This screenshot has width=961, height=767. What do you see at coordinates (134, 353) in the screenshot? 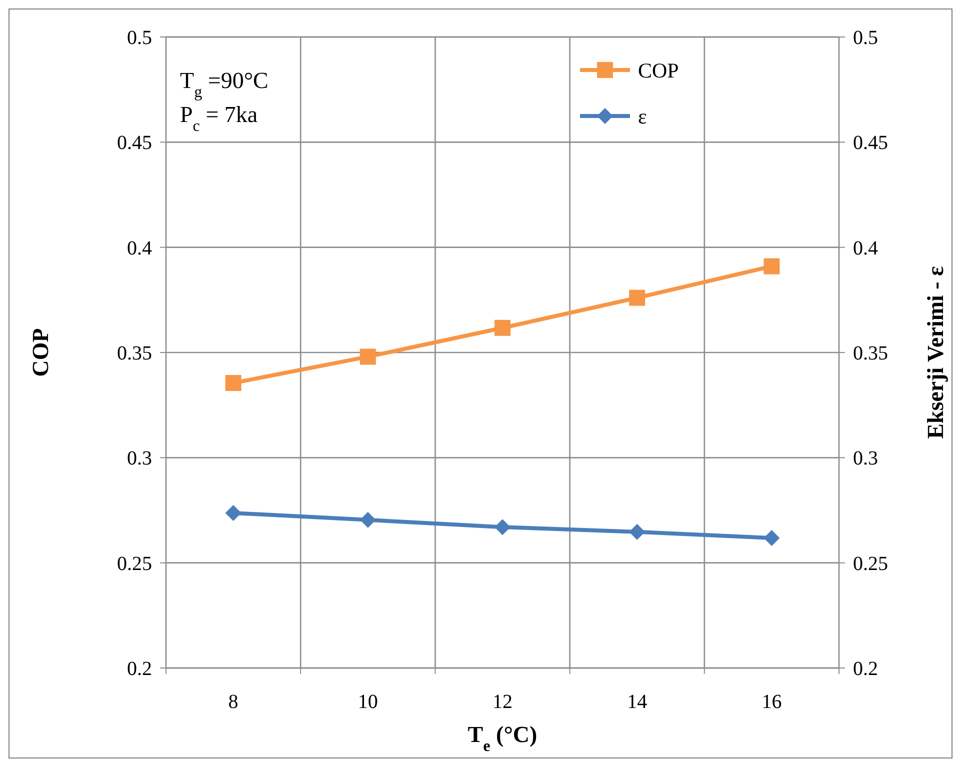
I see `y-tick-label: 0.35` at bounding box center [134, 353].